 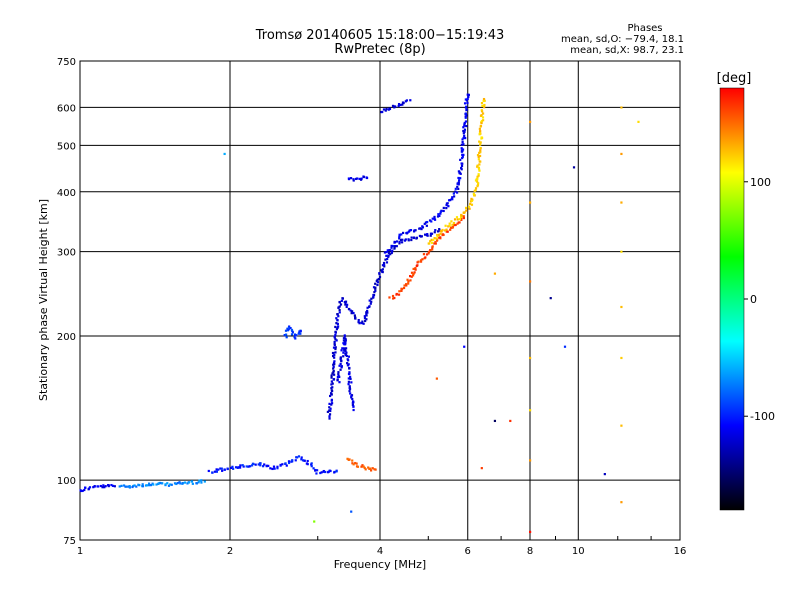 I want to click on colorbar-gradient, so click(x=732, y=299).